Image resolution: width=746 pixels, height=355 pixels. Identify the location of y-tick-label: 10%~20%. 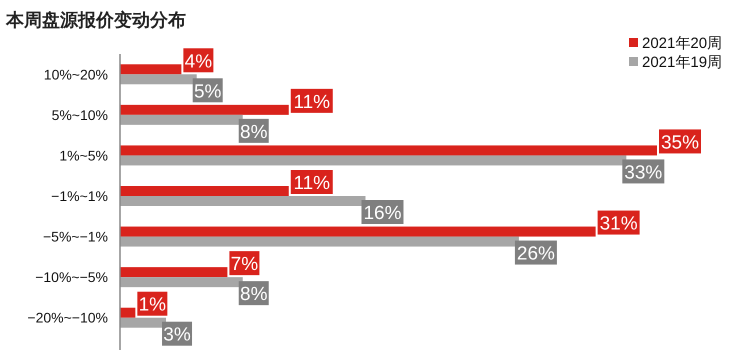
(76, 74).